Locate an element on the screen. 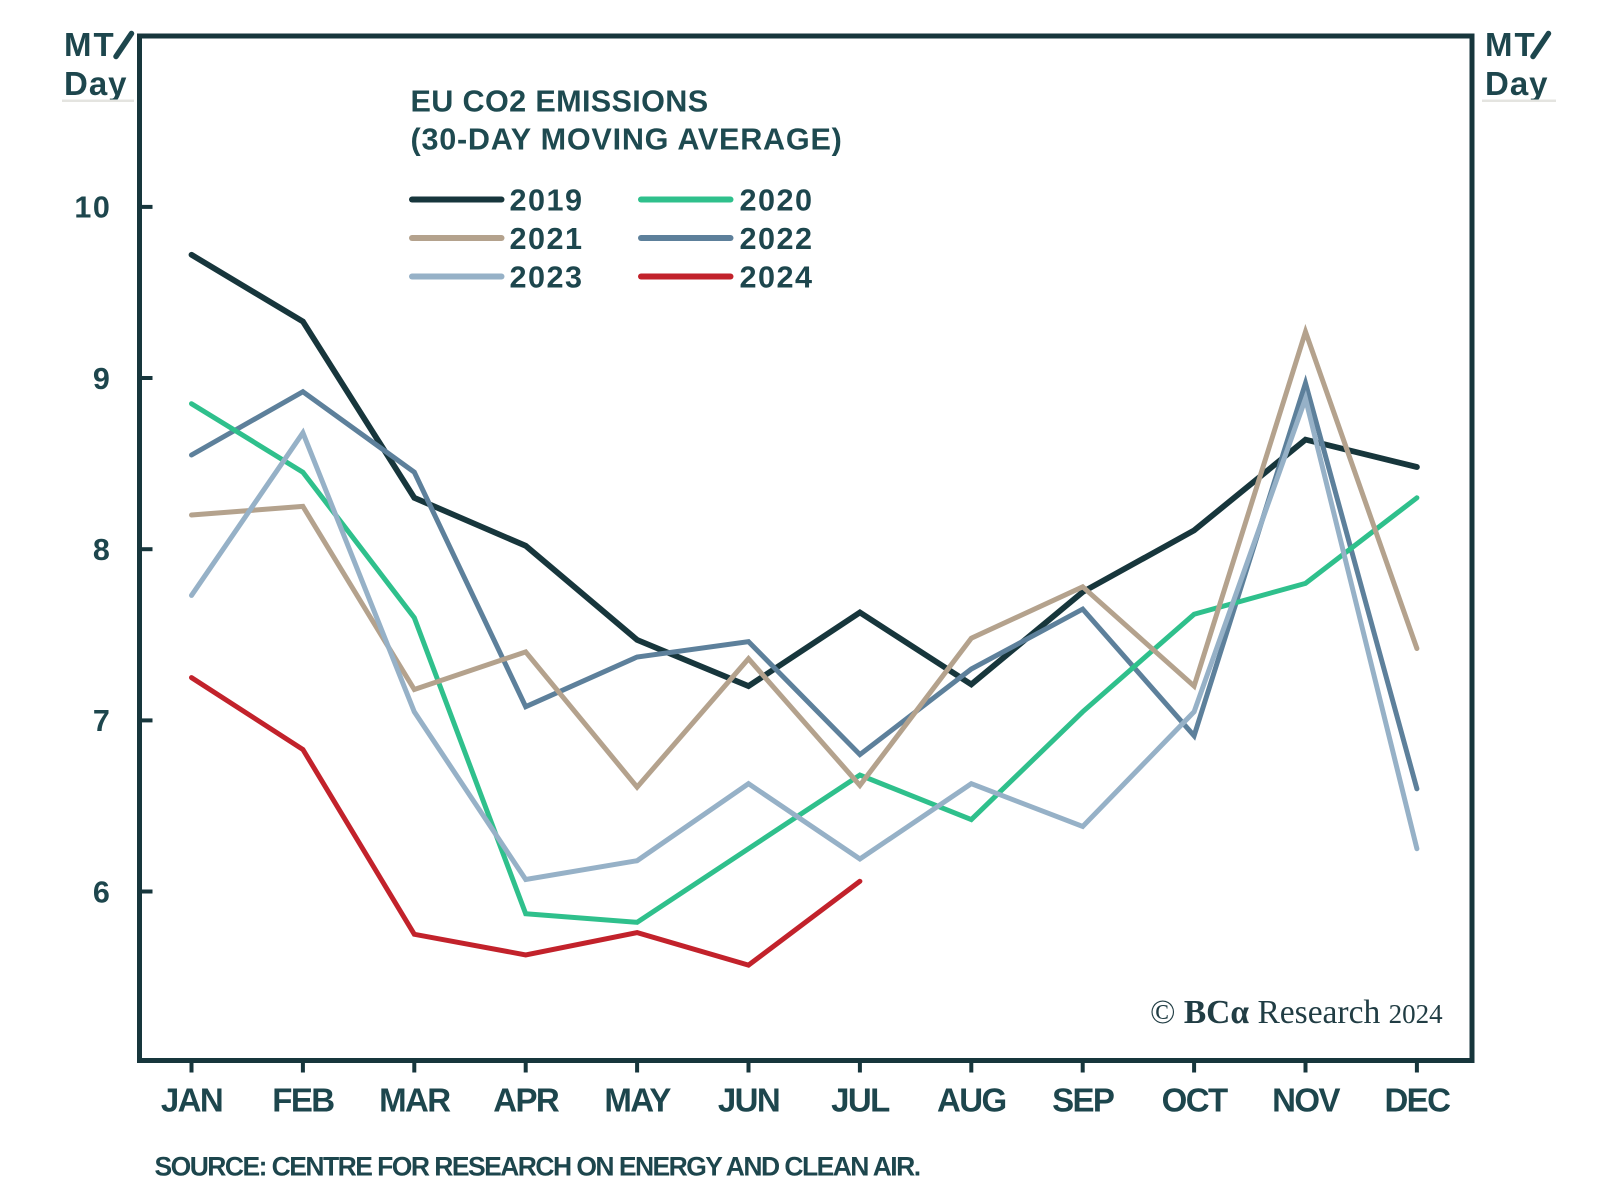 This screenshot has width=1600, height=1188. svg-text: 2019 is located at coordinates (547, 201).